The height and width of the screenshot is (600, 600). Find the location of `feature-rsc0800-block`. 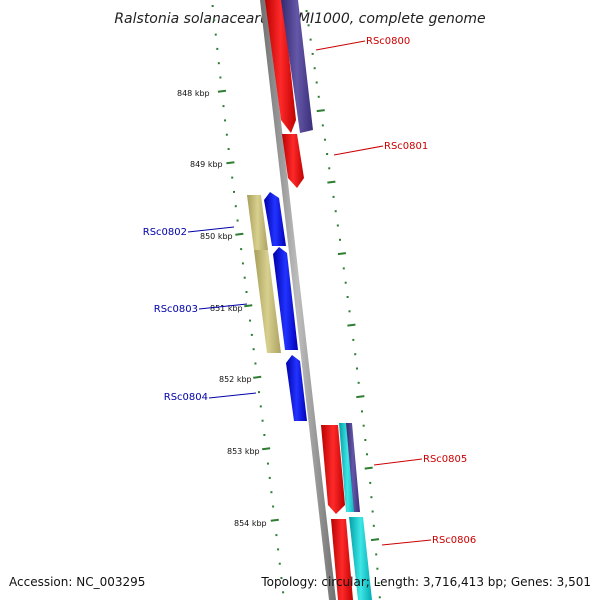

feature-rsc0800-block is located at coordinates (280, 66).